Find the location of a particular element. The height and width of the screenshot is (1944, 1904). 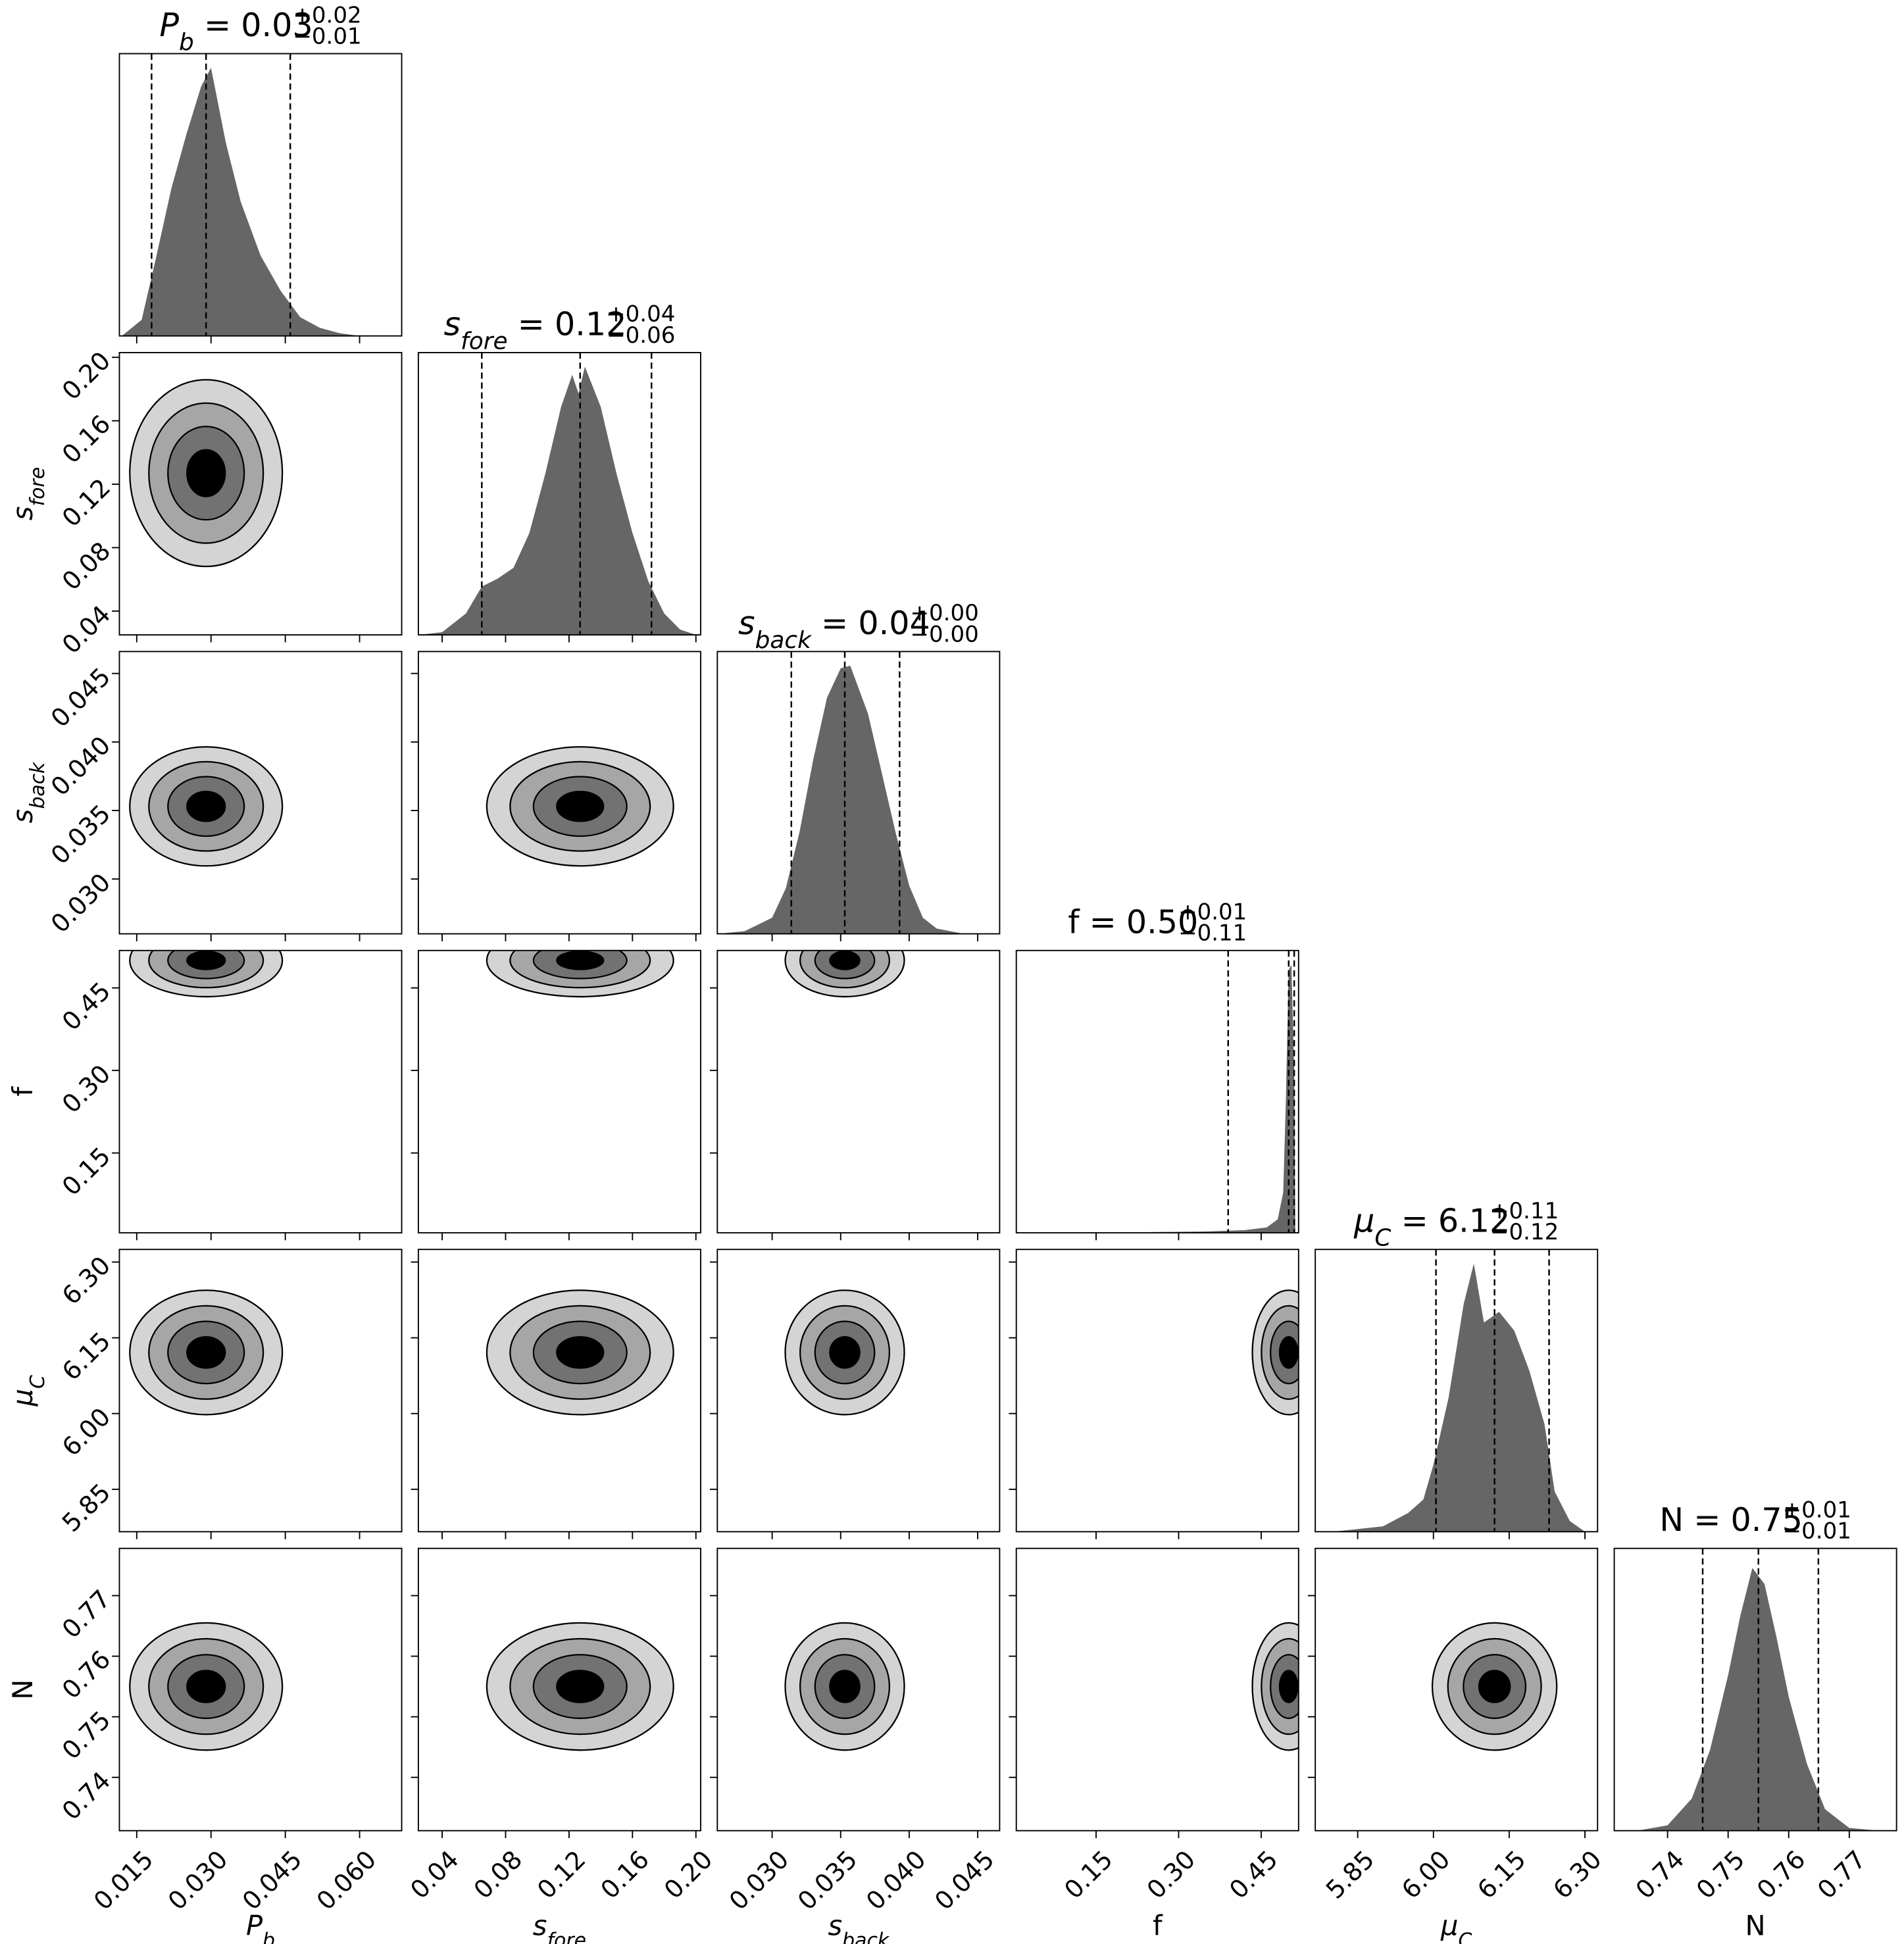

panel: 0.040.080.120.160.20 is located at coordinates (230, 502).